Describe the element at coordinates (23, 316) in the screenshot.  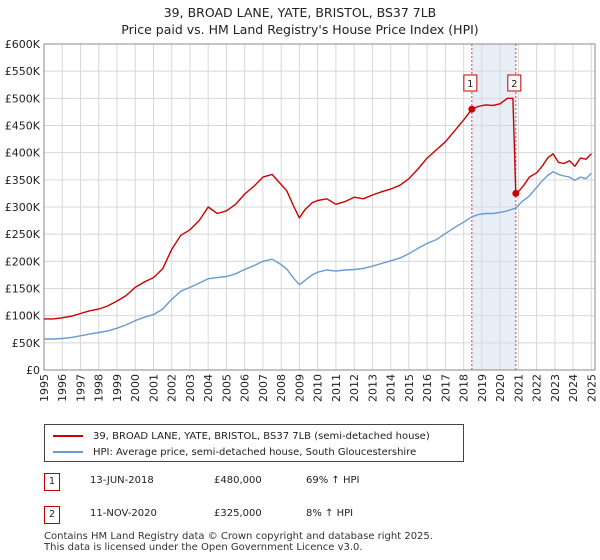
I see `y-tick-label: £100K` at that location.